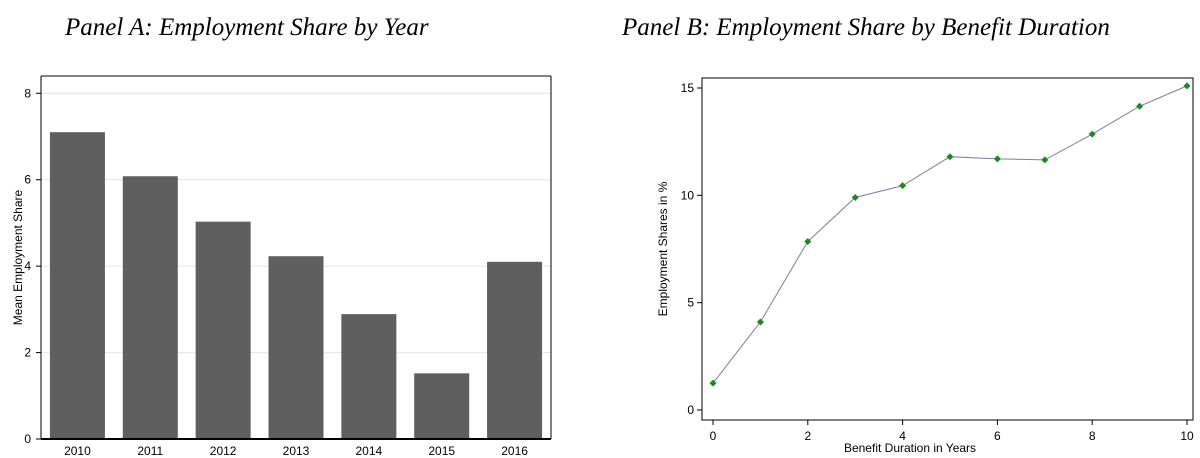  I want to click on y-tick-label: 2, so click(27, 353).